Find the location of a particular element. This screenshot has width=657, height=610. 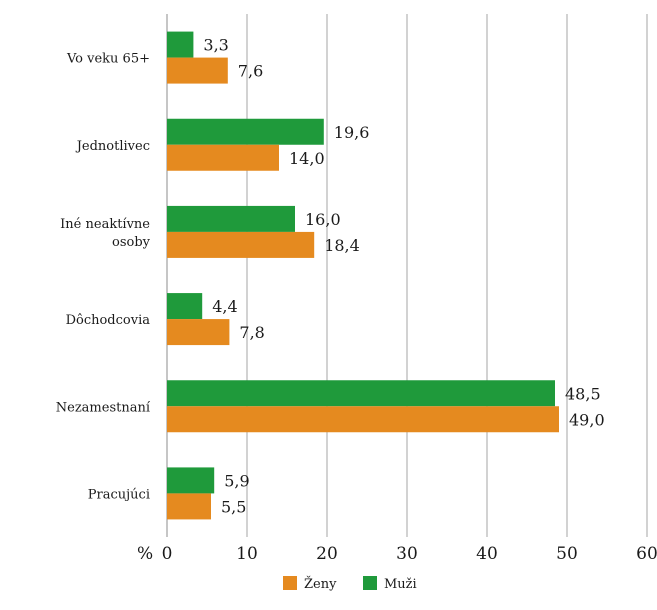

value-label-ženy-5: 49,0 is located at coordinates (587, 419).